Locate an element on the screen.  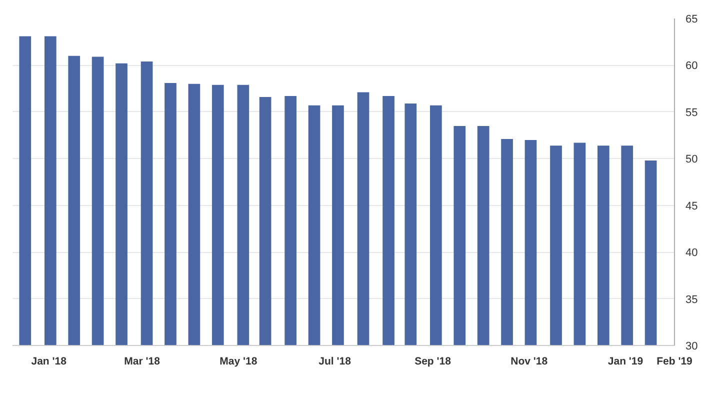
x-tick-label: May '18 is located at coordinates (239, 362).